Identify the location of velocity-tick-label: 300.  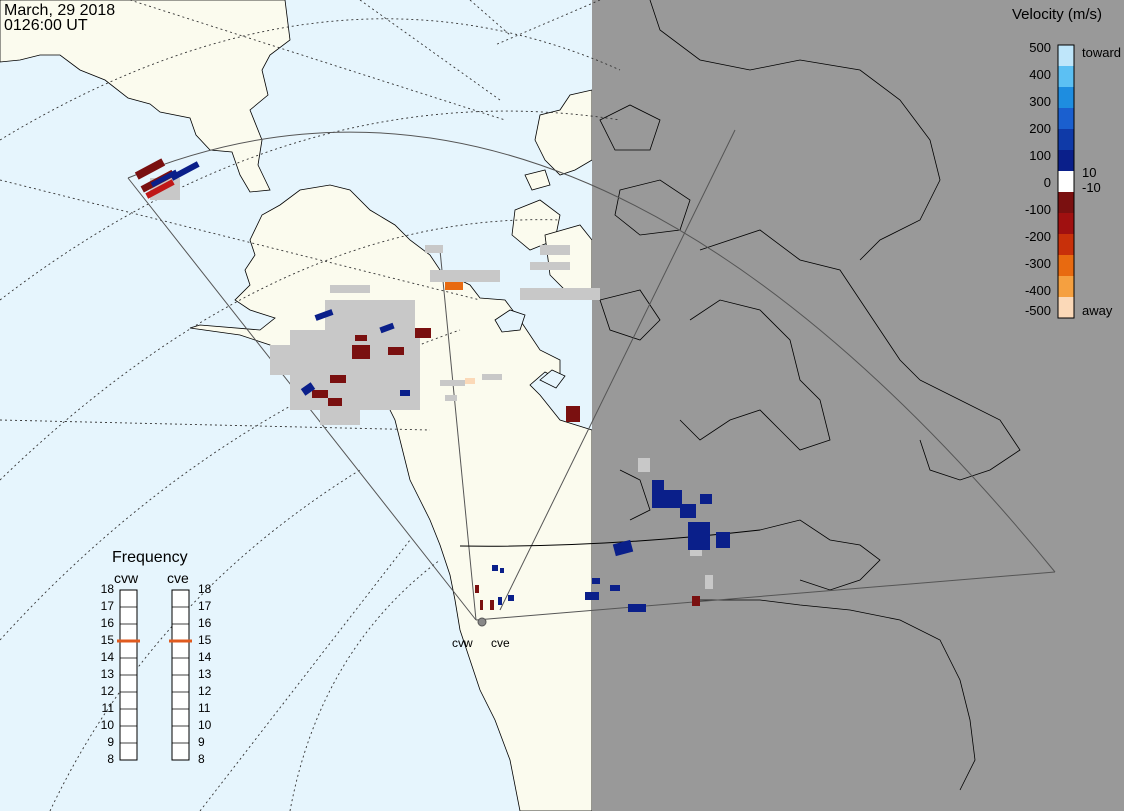
(1040, 101).